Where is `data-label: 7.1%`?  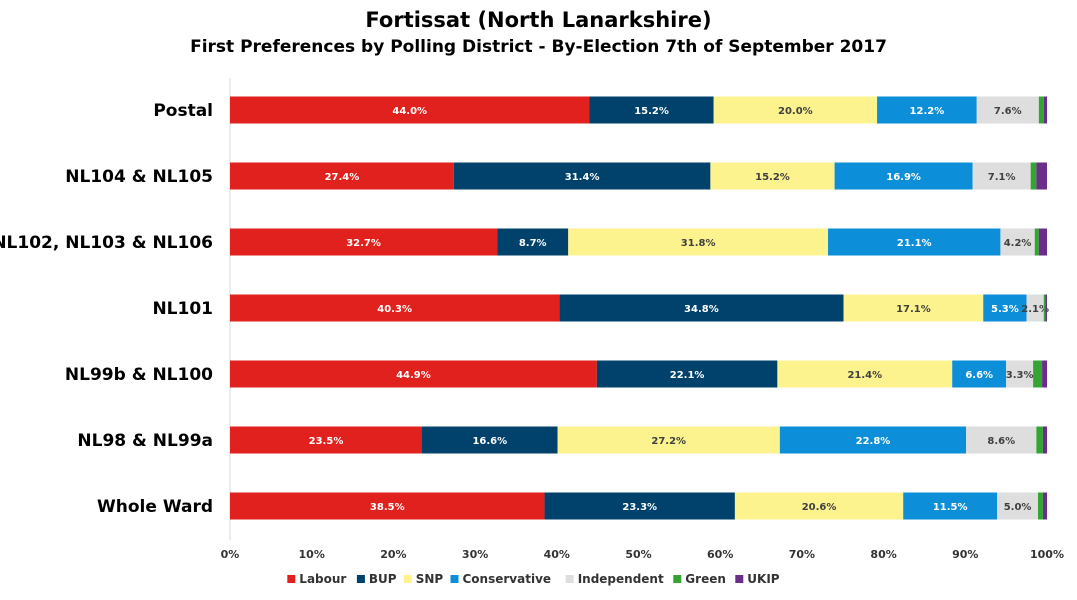 data-label: 7.1% is located at coordinates (1002, 177).